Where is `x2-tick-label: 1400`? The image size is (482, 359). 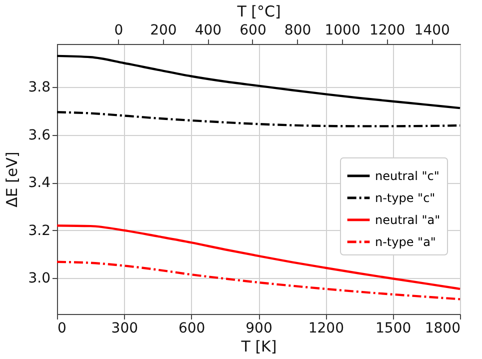
x2-tick-label: 1400 is located at coordinates (432, 30).